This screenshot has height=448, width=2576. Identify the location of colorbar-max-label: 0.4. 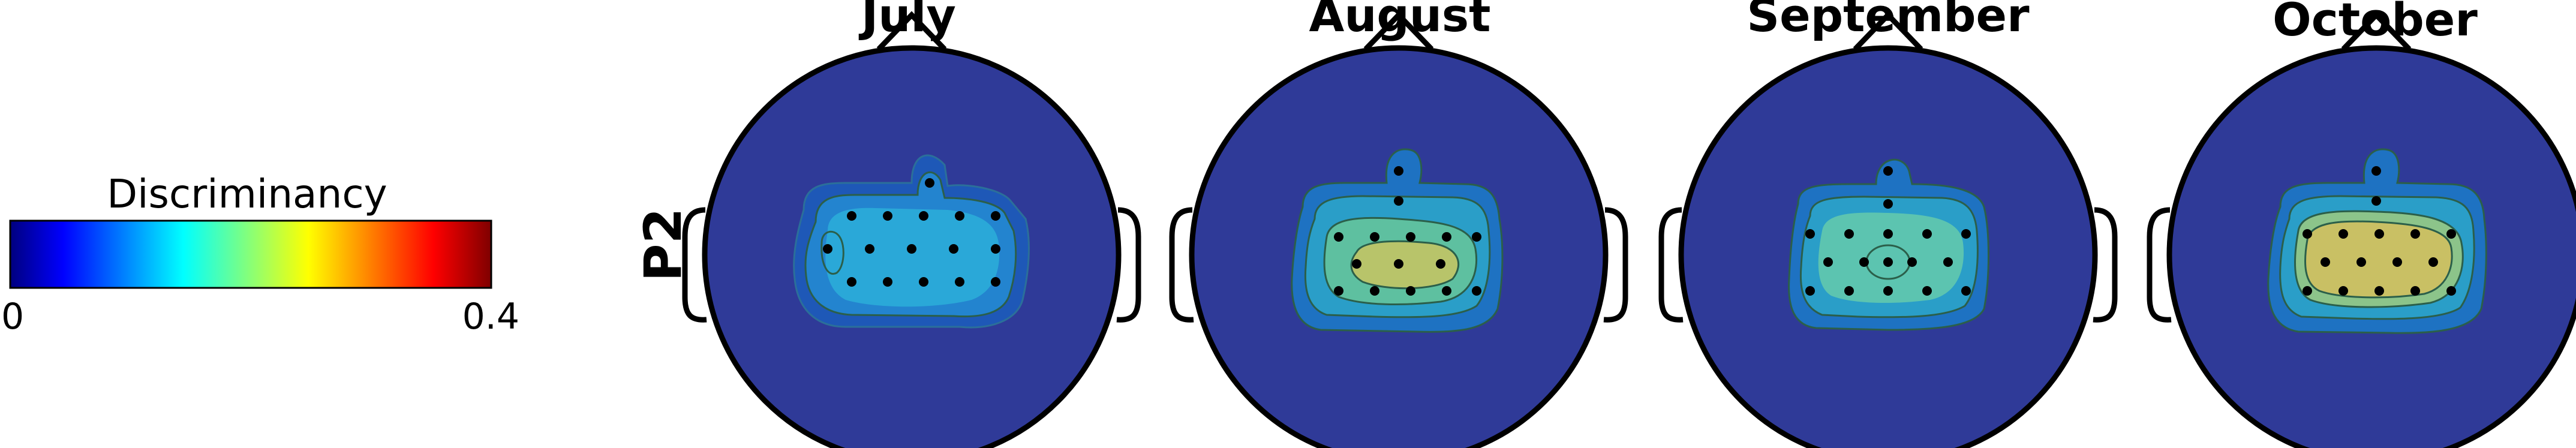
(491, 317).